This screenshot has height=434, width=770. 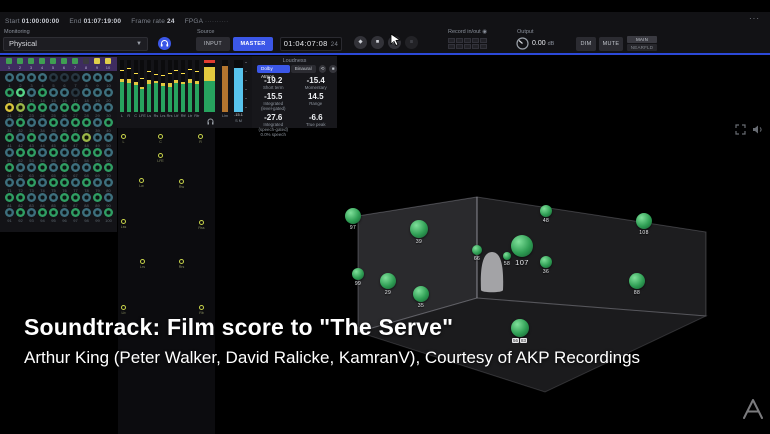 I want to click on speaker-dot-label: Lrs, so click(x=142, y=267).